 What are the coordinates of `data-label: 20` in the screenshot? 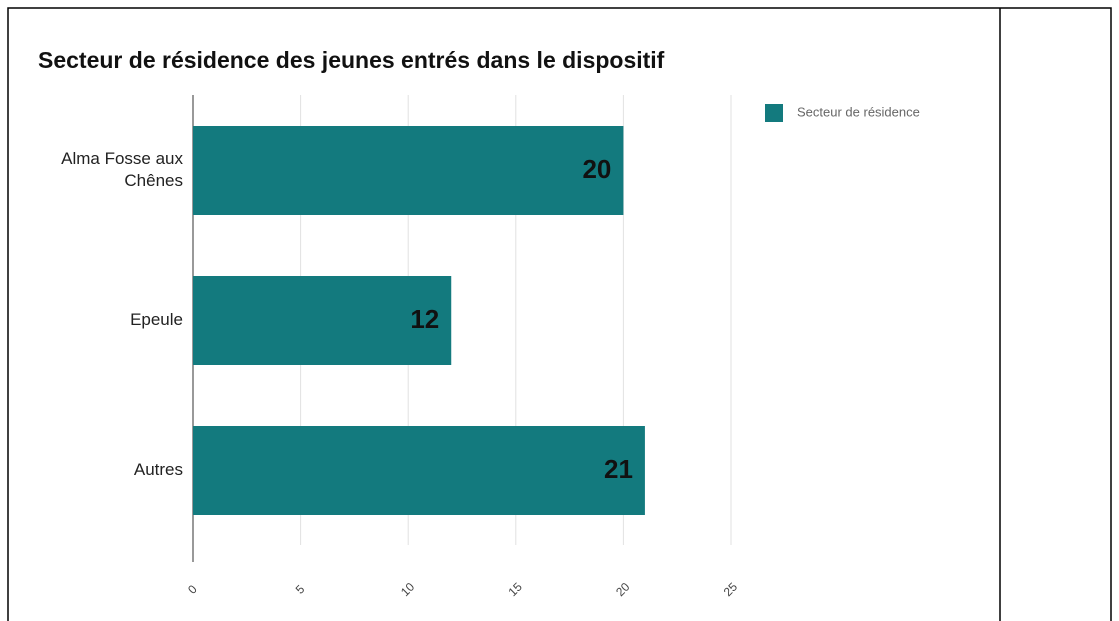 It's located at (596, 169).